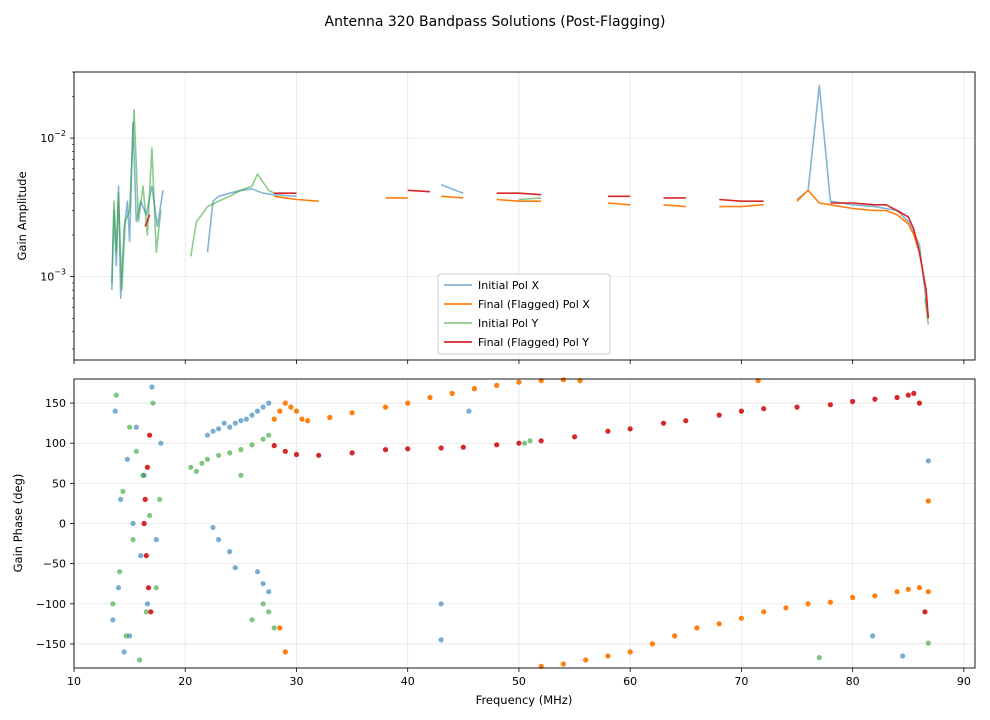  I want to click on amplitude-series-line-final-y, so click(537, 254).